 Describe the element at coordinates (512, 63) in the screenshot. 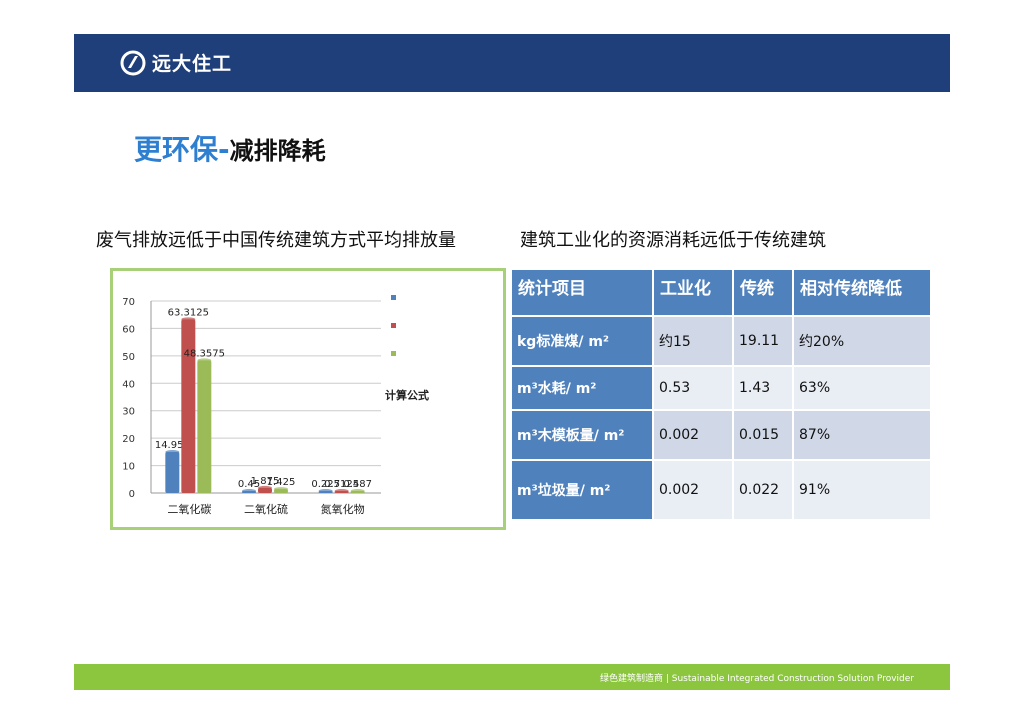

I see `header-bar: 远大住工` at that location.